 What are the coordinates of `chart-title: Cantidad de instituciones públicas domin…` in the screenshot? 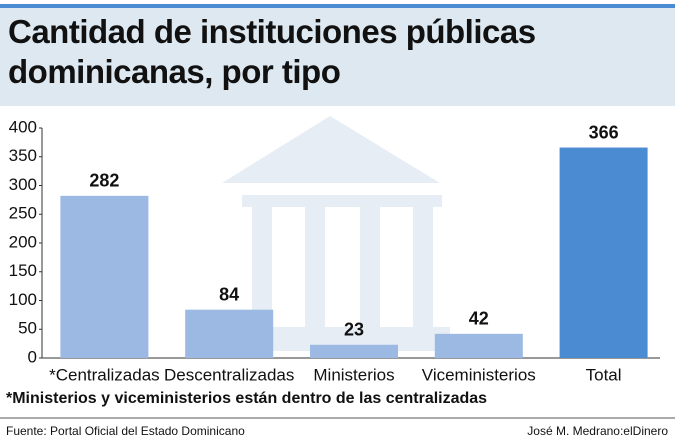 It's located at (272, 51).